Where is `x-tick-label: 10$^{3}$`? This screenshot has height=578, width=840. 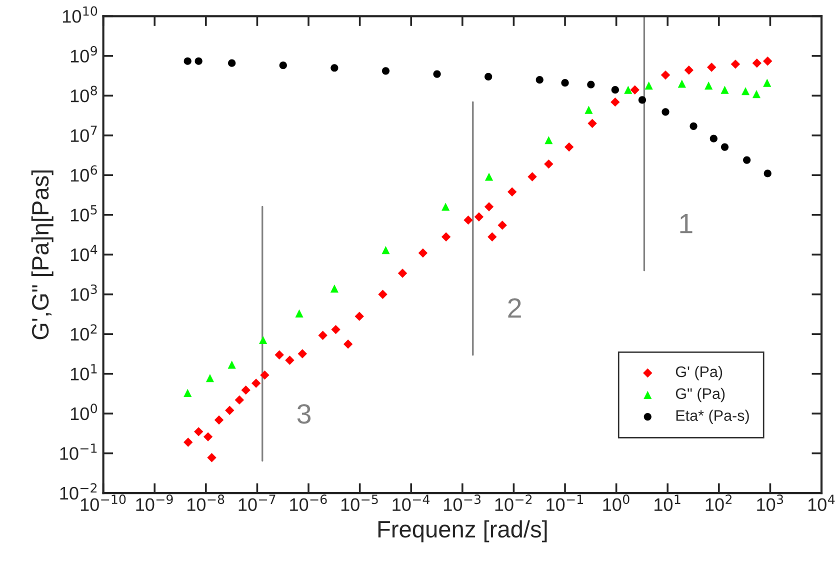
x-tick-label: 10$^{3}$ is located at coordinates (770, 503).